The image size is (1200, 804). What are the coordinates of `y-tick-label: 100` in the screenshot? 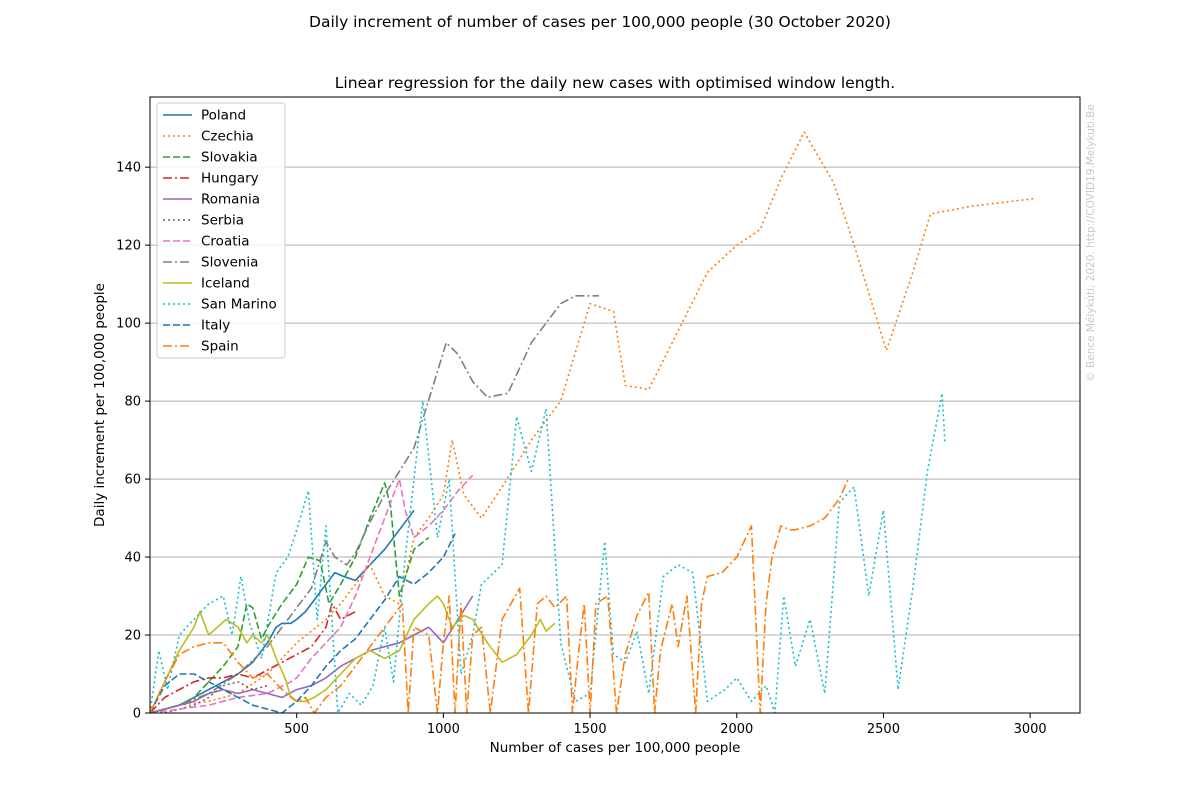 It's located at (128, 324).